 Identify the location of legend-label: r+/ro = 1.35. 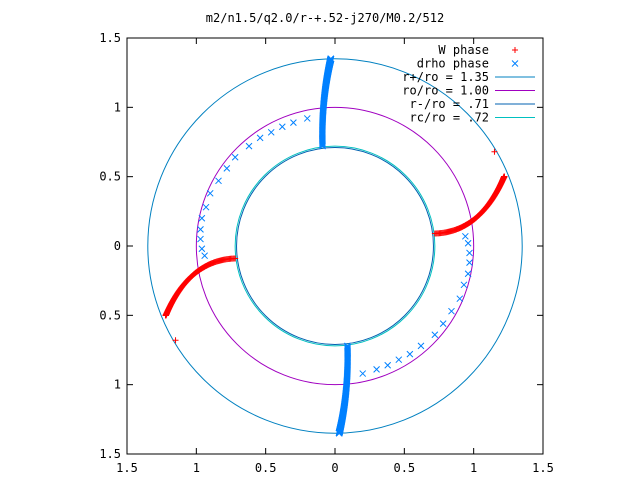
(445, 77).